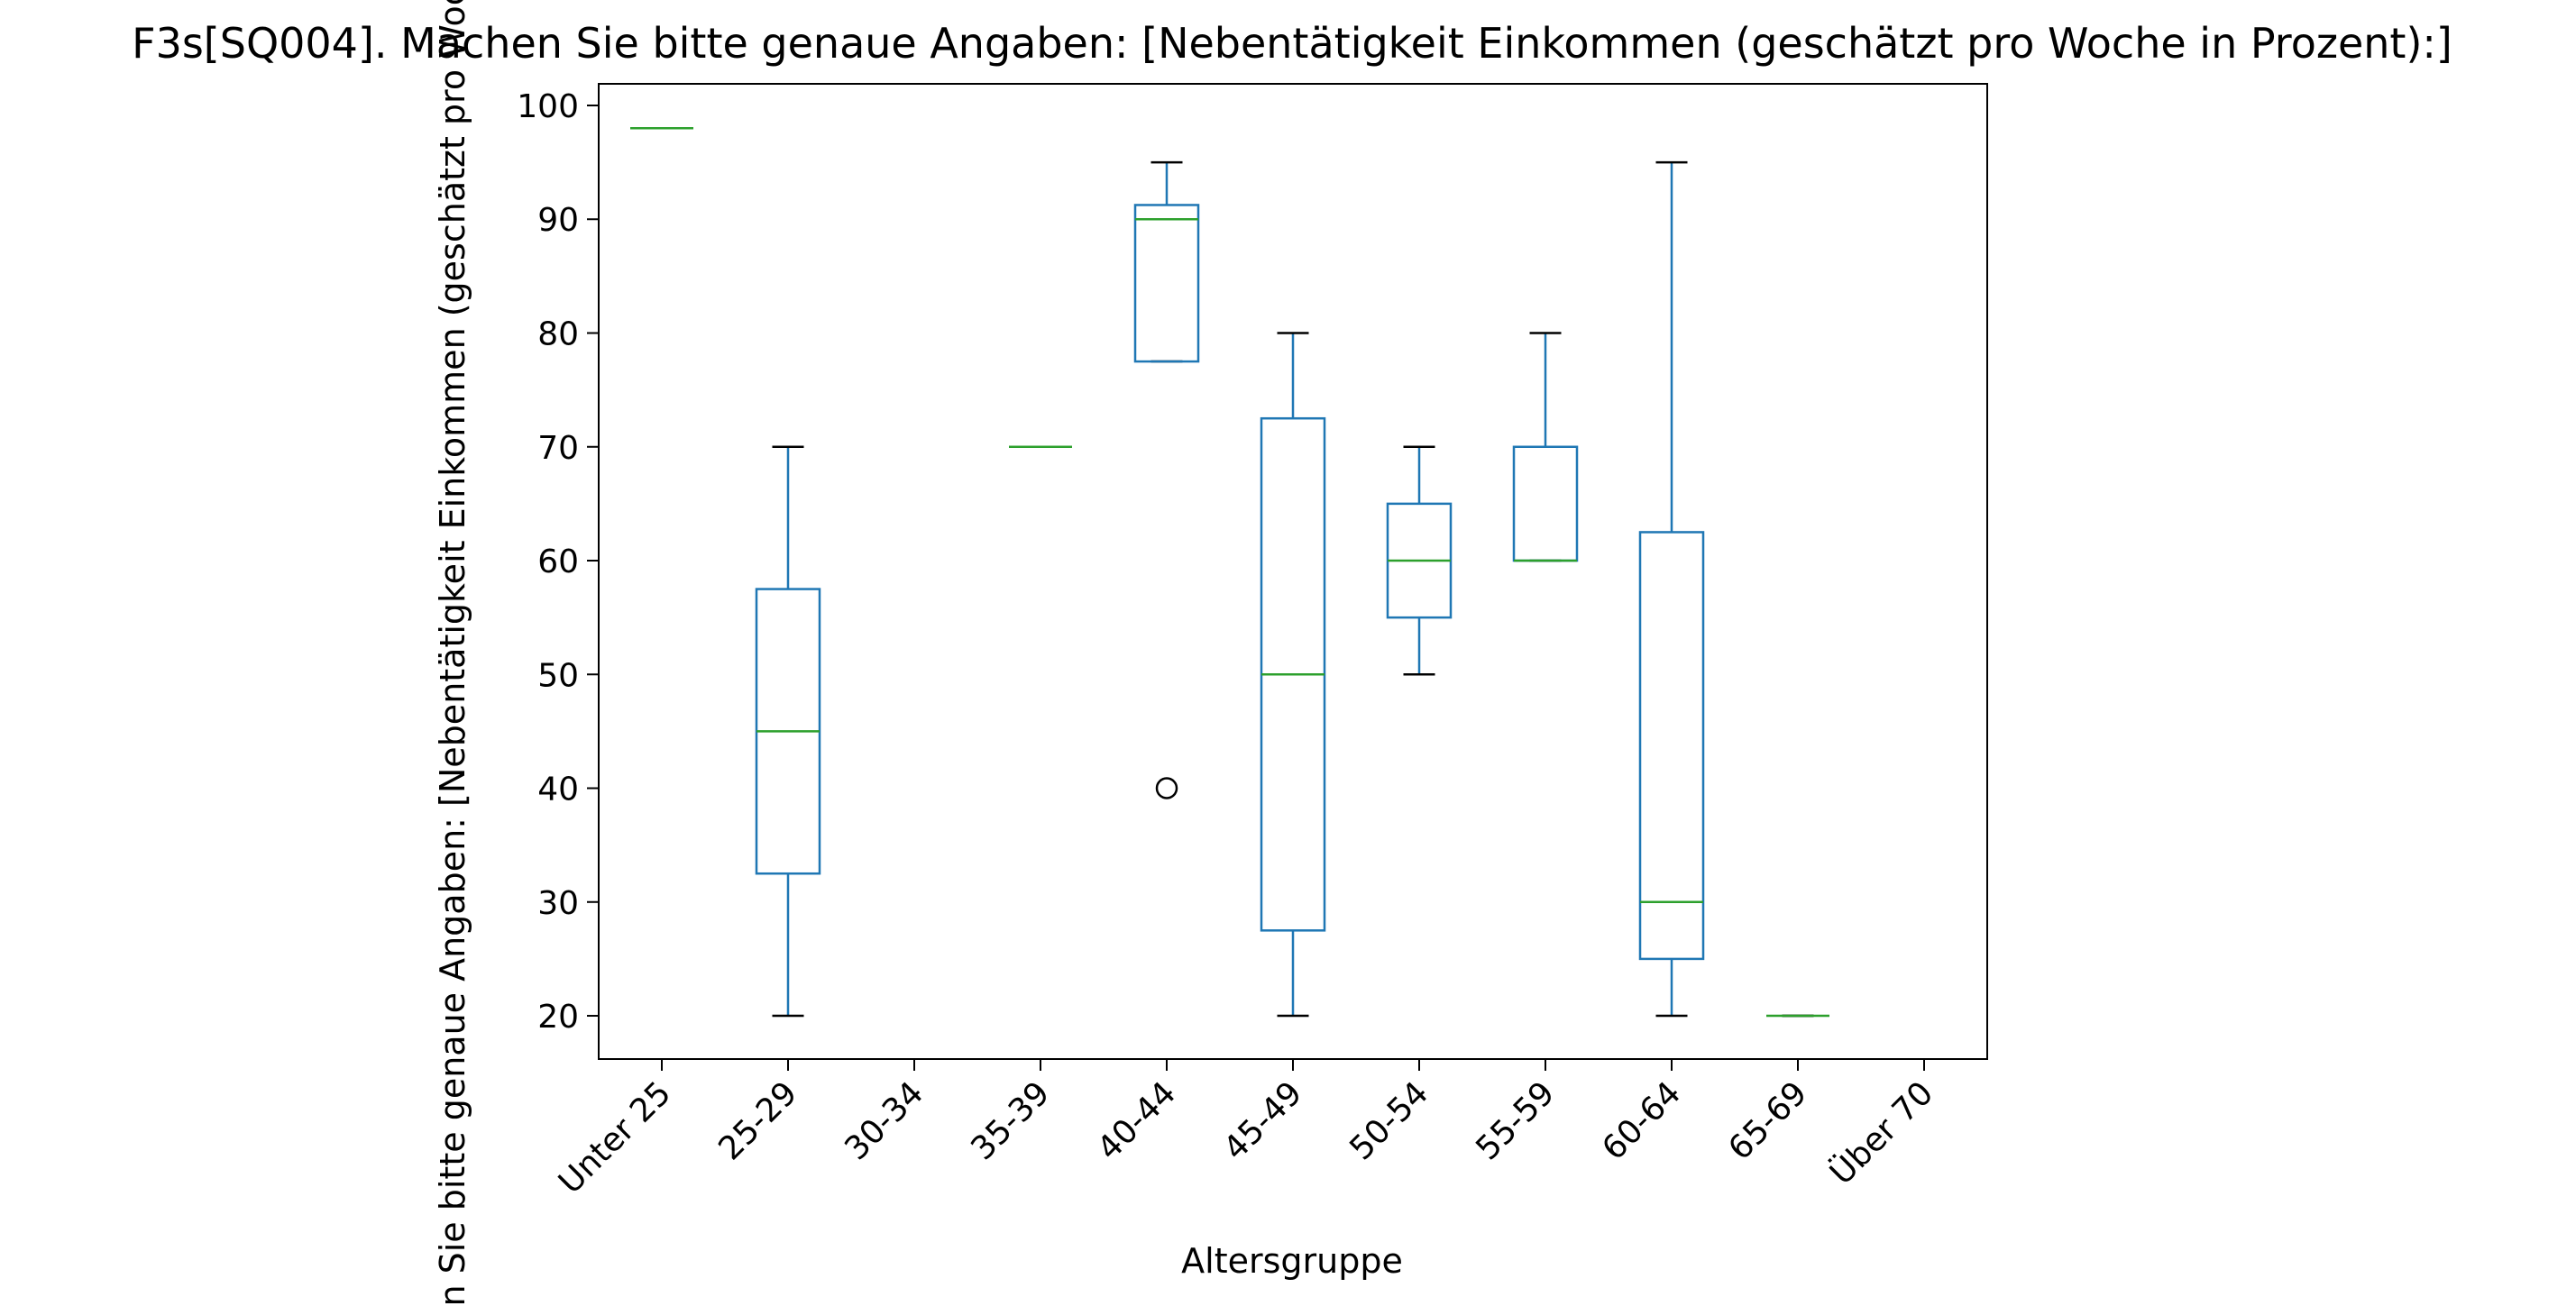 The width and height of the screenshot is (2576, 1306). Describe the element at coordinates (1262, 1120) in the screenshot. I see `x-tick-label: 45-49` at that location.